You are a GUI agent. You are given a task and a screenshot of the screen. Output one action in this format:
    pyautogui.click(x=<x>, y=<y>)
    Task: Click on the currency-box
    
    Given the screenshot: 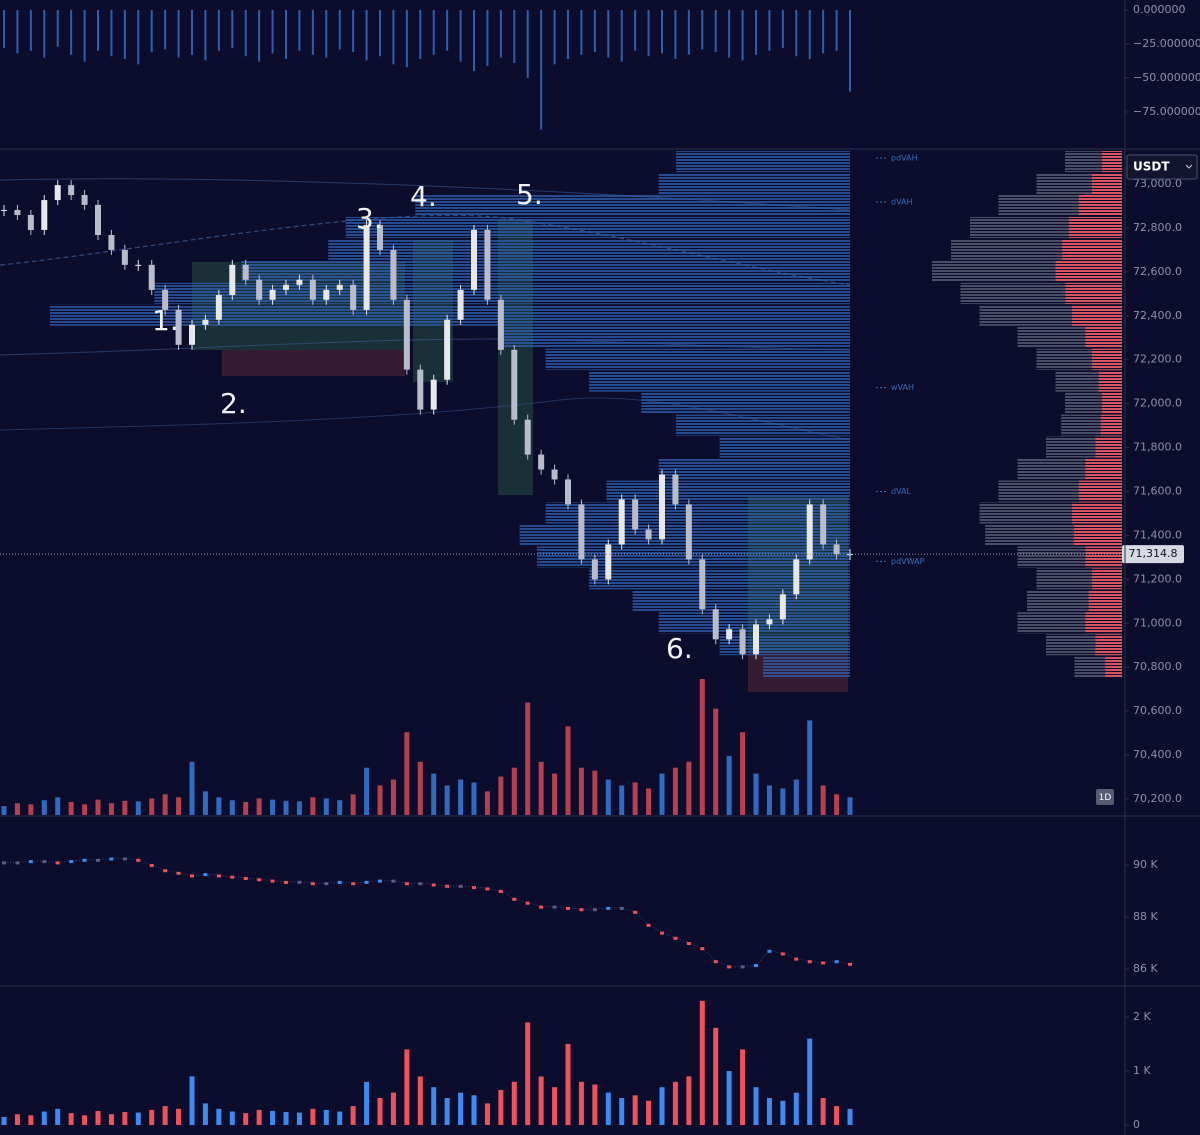 What is the action you would take?
    pyautogui.click(x=1162, y=167)
    